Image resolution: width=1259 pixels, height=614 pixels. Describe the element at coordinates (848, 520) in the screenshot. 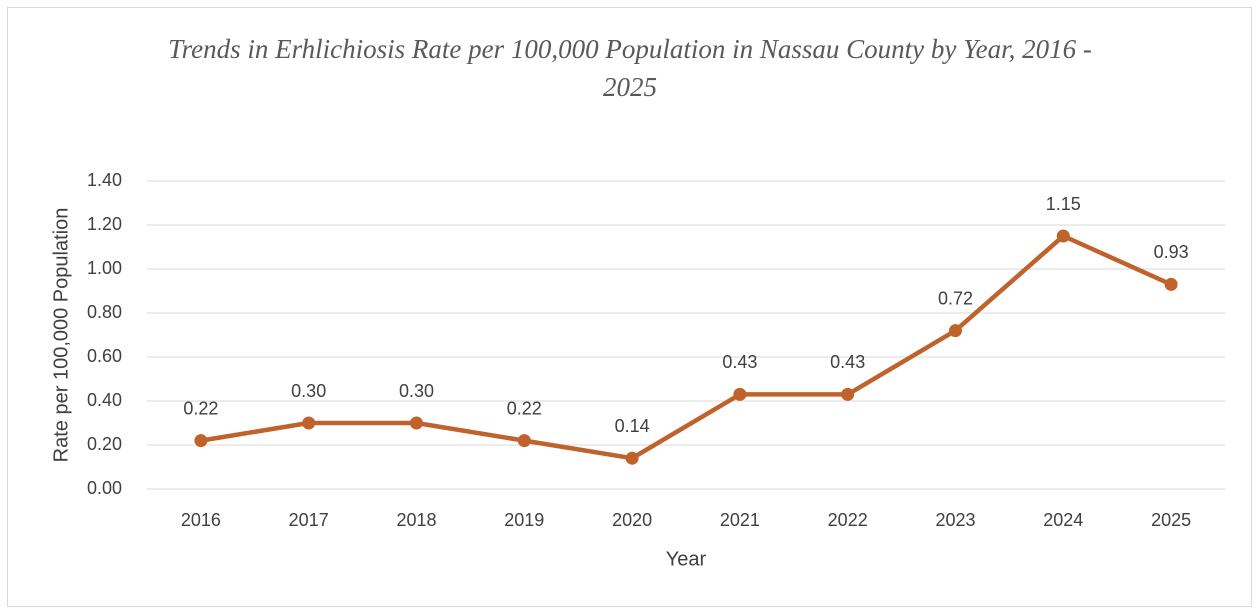

I see `x-tick-label: 2022` at that location.